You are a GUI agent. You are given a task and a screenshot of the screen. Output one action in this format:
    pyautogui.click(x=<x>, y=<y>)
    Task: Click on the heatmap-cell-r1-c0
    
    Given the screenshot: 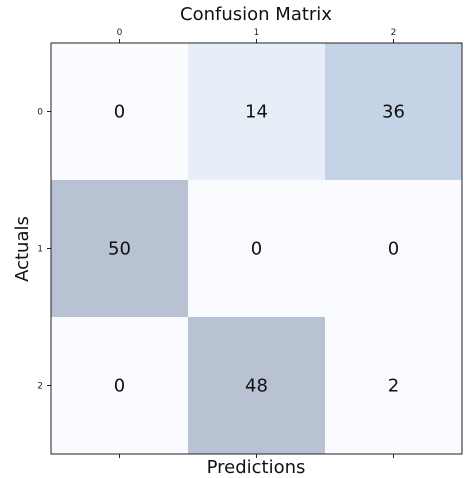 What is the action you would take?
    pyautogui.click(x=119, y=248)
    